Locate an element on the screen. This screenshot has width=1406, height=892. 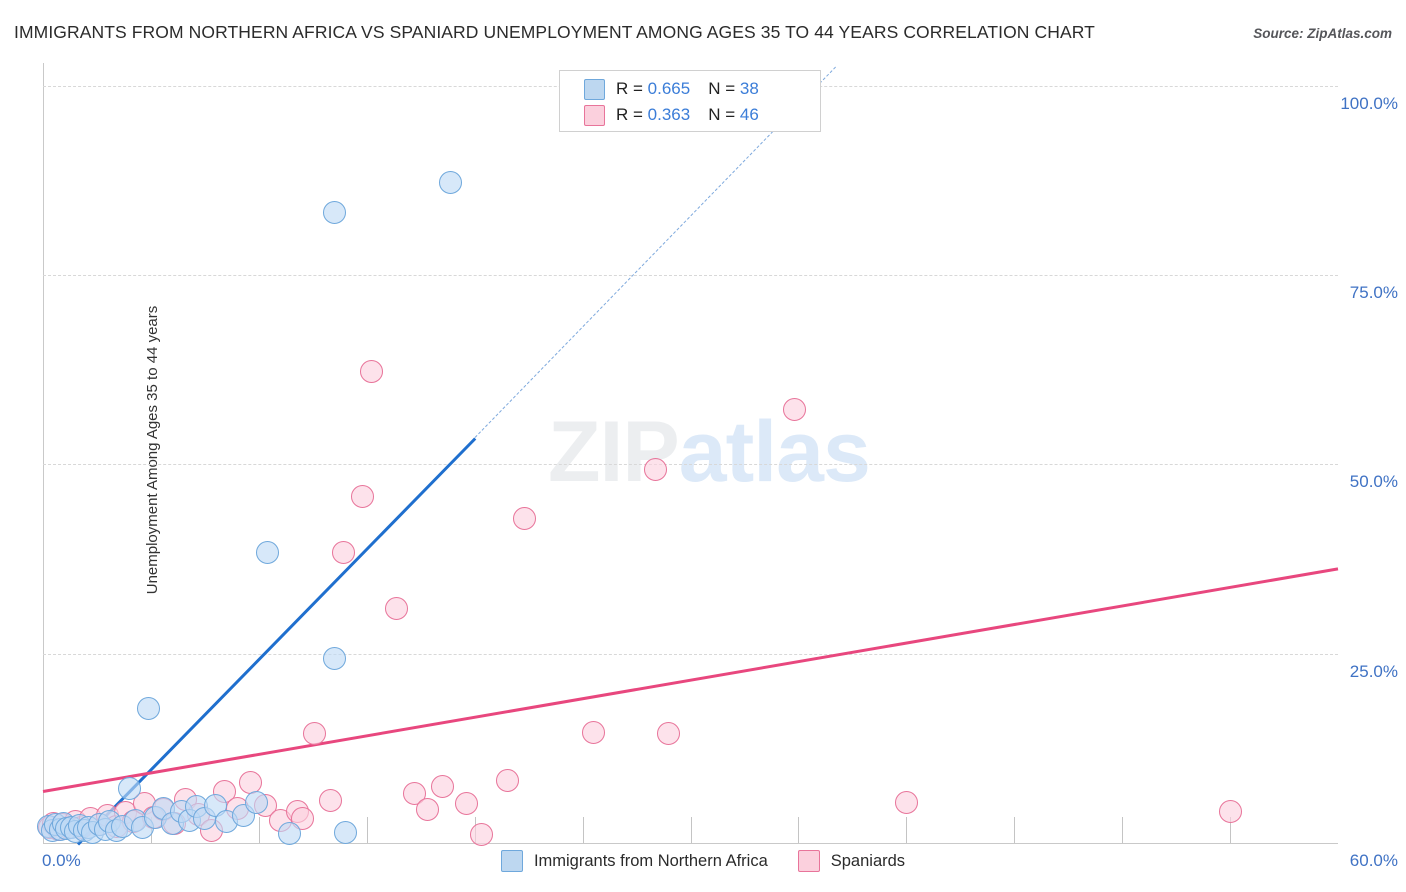
watermark: ZIPatlas is located at coordinates (709, 452).